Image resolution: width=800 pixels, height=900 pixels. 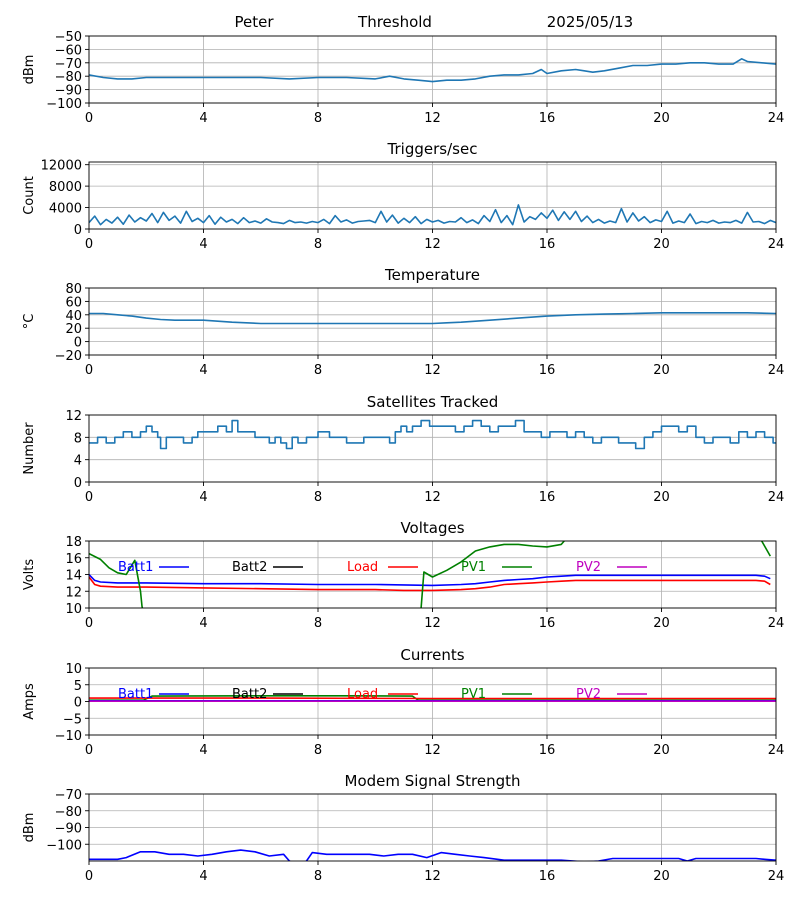 What do you see at coordinates (73, 669) in the screenshot?
I see `y-tick-label: 10` at bounding box center [73, 669].